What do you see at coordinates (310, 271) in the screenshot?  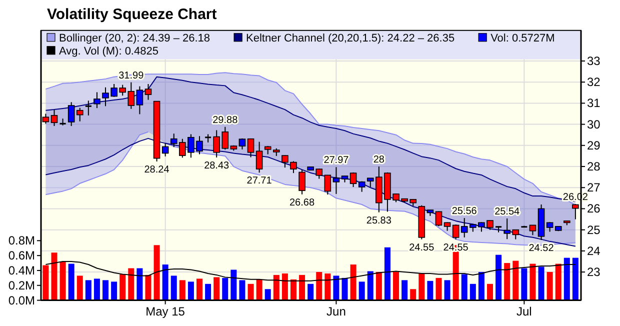 I see `line-series` at bounding box center [310, 271].